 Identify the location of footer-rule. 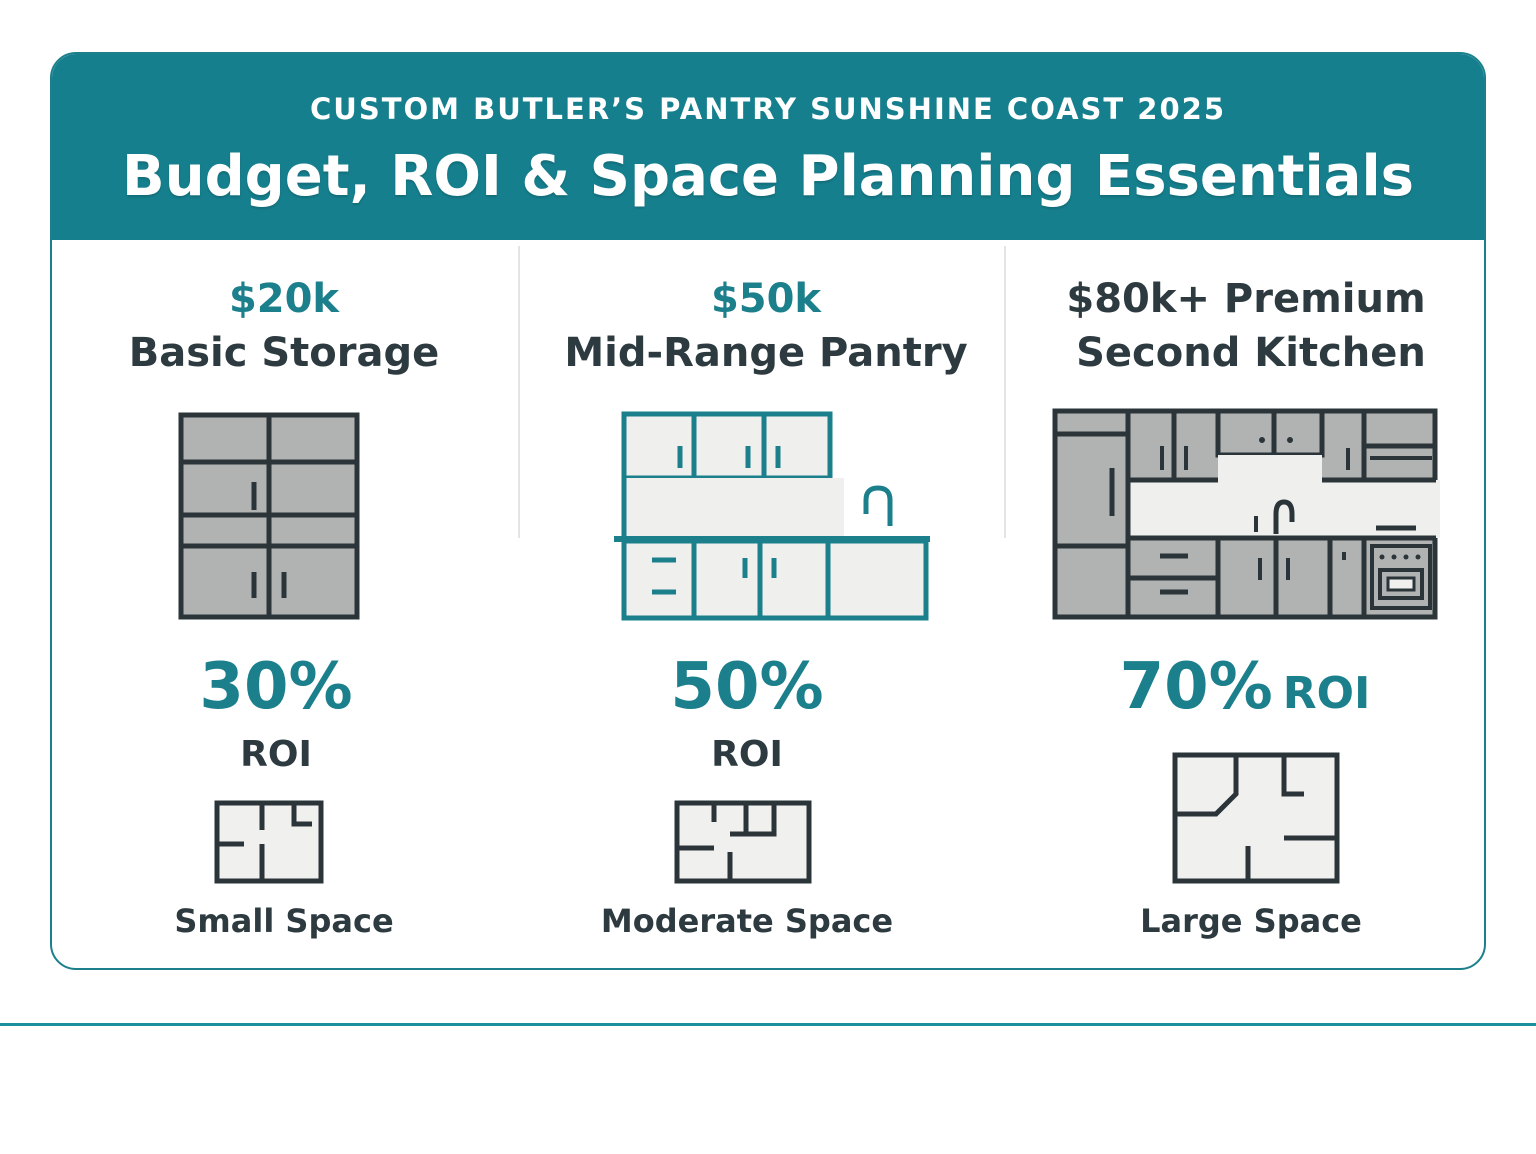
(768, 1024).